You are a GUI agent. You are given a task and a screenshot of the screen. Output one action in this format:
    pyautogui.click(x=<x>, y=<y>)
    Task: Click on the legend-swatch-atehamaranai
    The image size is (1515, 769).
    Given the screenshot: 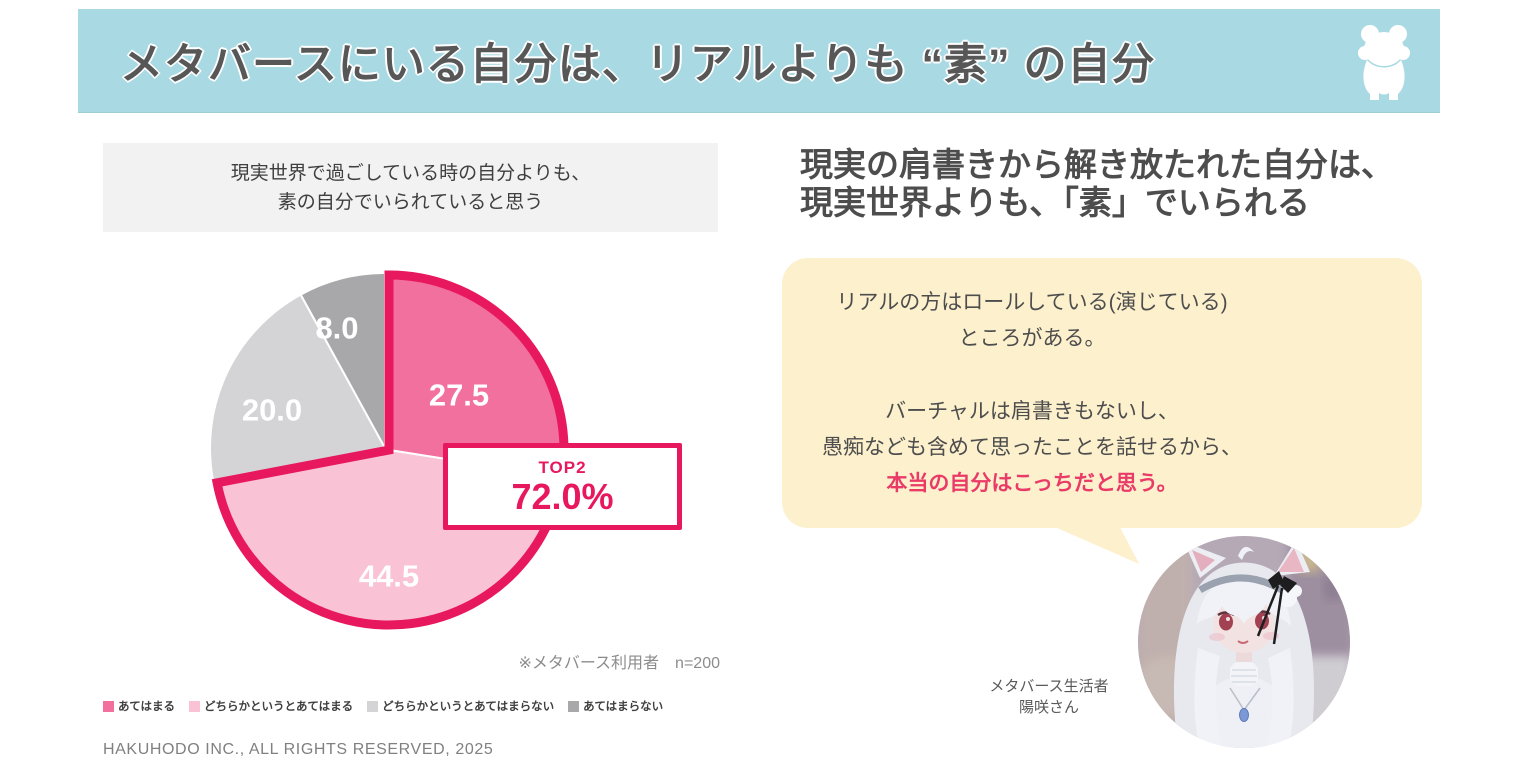 What is the action you would take?
    pyautogui.click(x=574, y=706)
    